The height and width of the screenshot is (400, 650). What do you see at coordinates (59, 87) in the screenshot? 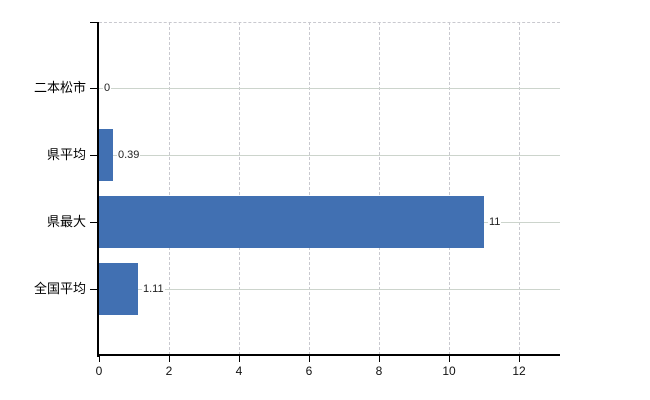
I see `category-label: 二本松市` at bounding box center [59, 87].